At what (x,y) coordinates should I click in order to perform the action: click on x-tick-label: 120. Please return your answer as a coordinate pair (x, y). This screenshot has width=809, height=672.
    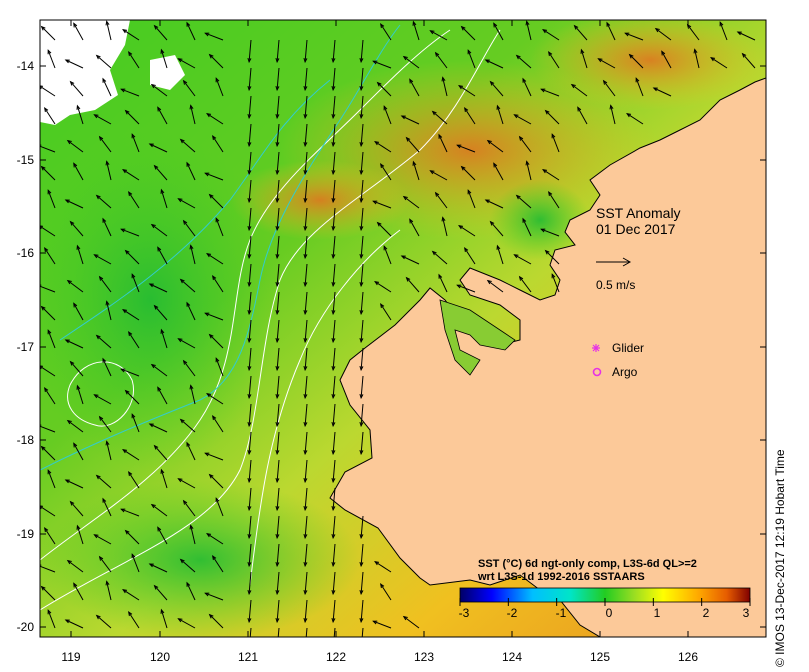
    Looking at the image, I should click on (160, 657).